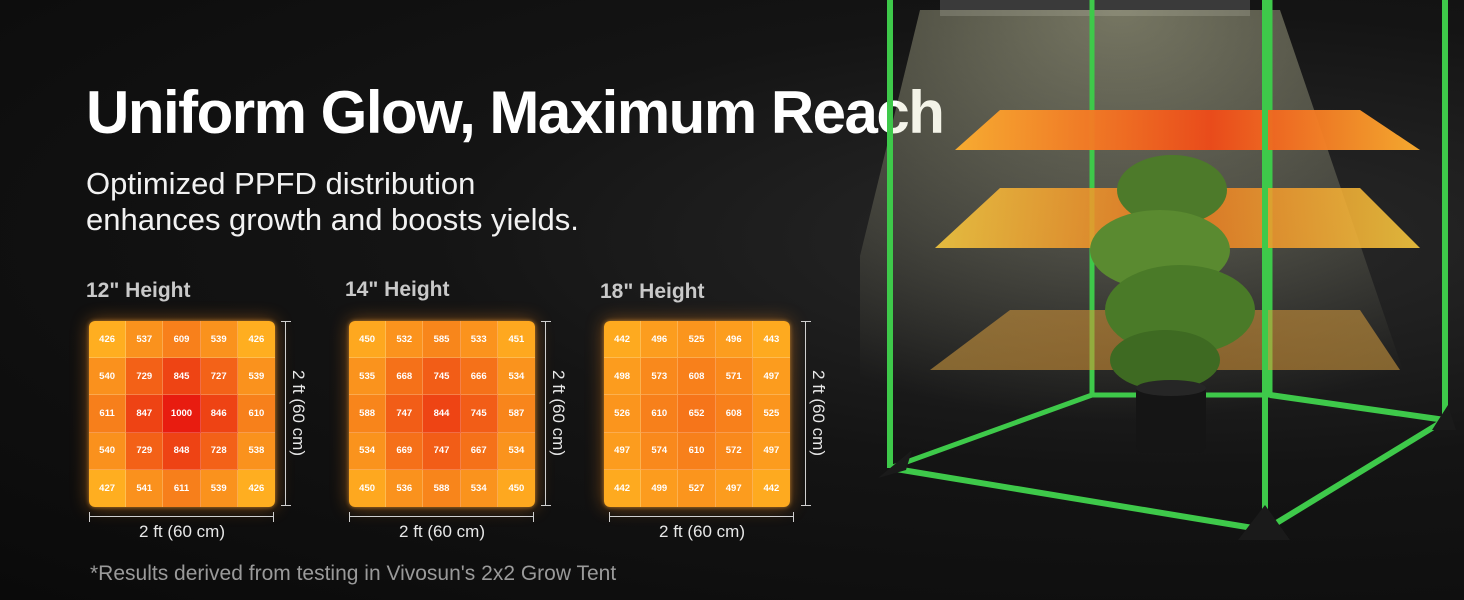 The image size is (1464, 600). I want to click on ppfd-cell: 844, so click(442, 414).